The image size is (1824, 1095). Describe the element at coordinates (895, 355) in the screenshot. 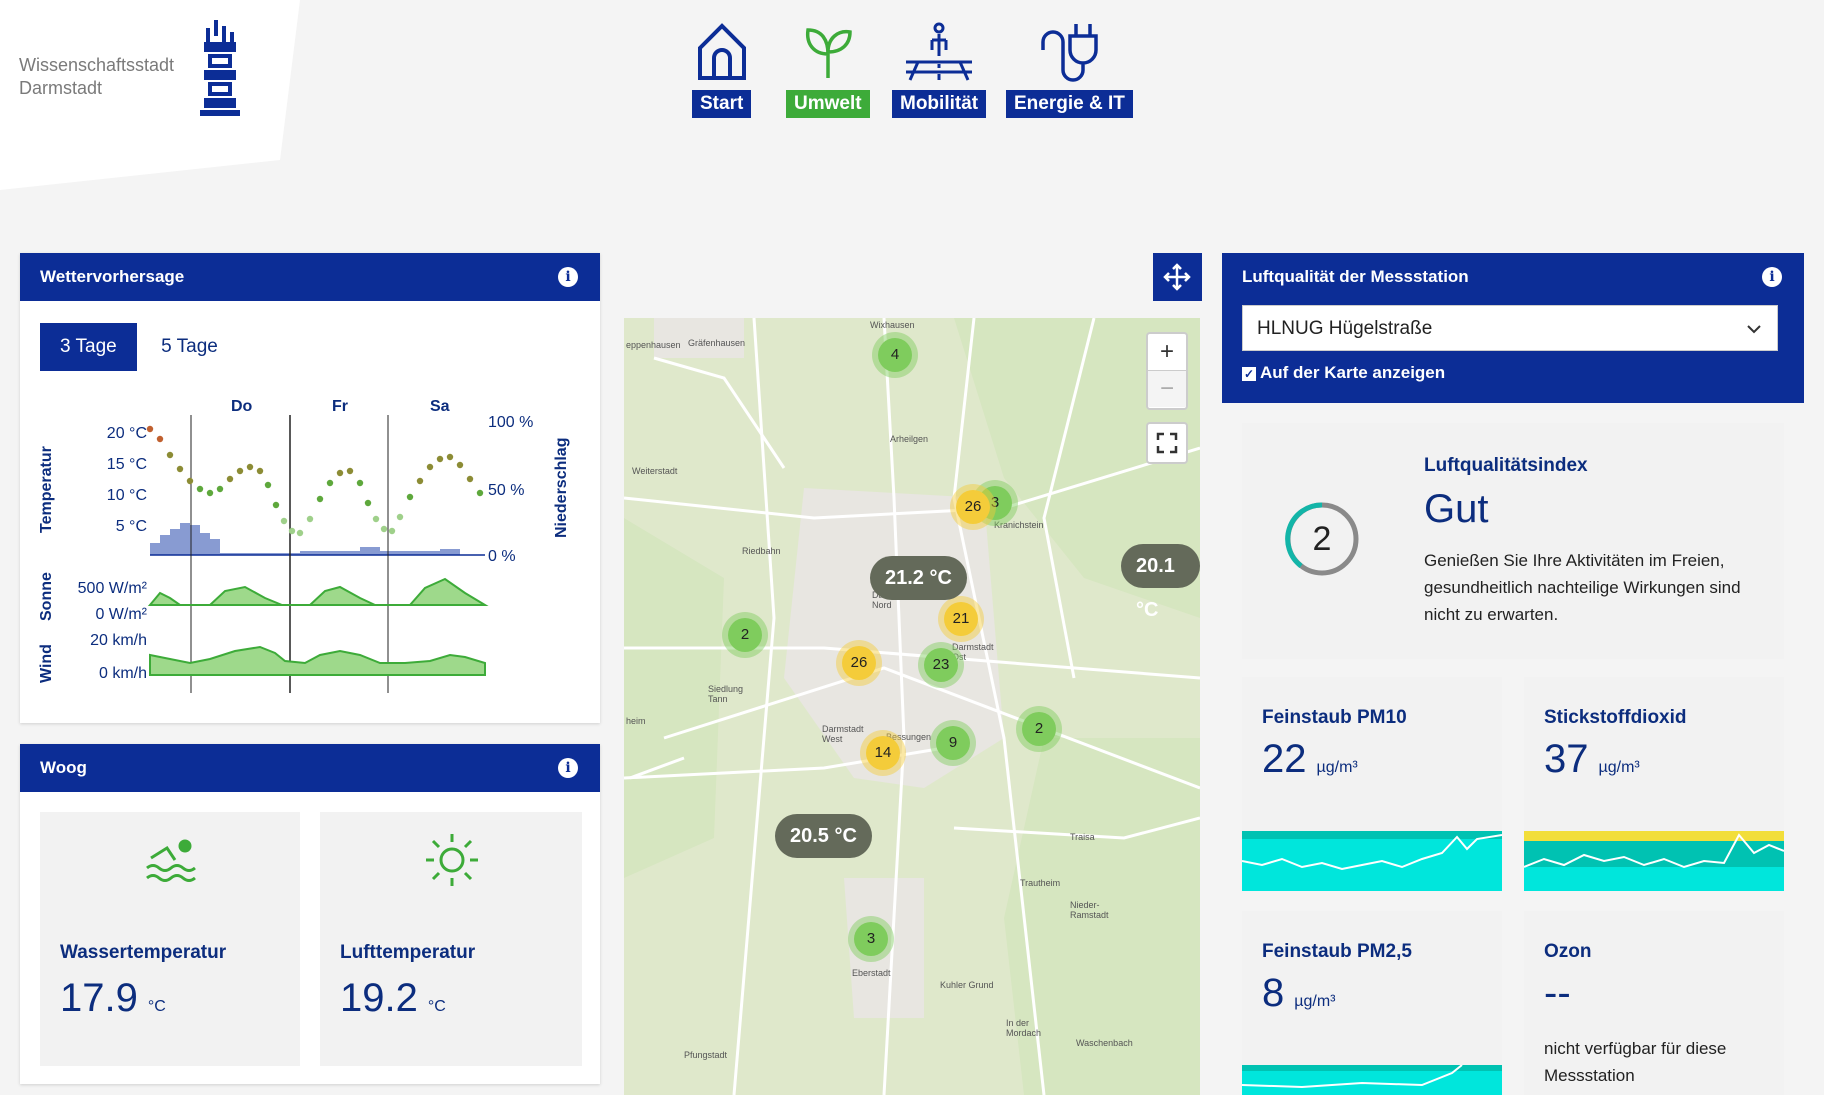

I see `map-cluster: 4` at that location.